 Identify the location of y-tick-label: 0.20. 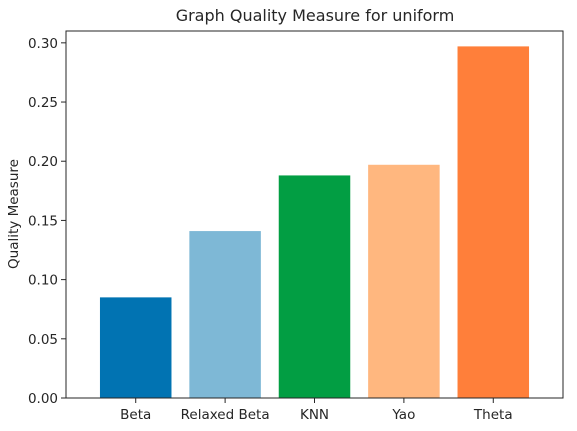
(43, 162).